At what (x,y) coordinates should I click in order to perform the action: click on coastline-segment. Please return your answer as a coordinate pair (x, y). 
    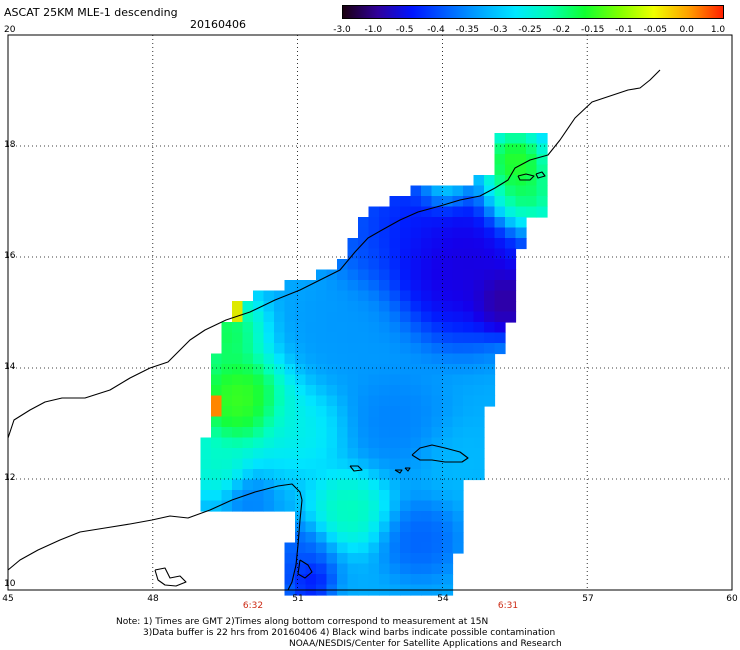
    Looking at the image, I should click on (305, 569).